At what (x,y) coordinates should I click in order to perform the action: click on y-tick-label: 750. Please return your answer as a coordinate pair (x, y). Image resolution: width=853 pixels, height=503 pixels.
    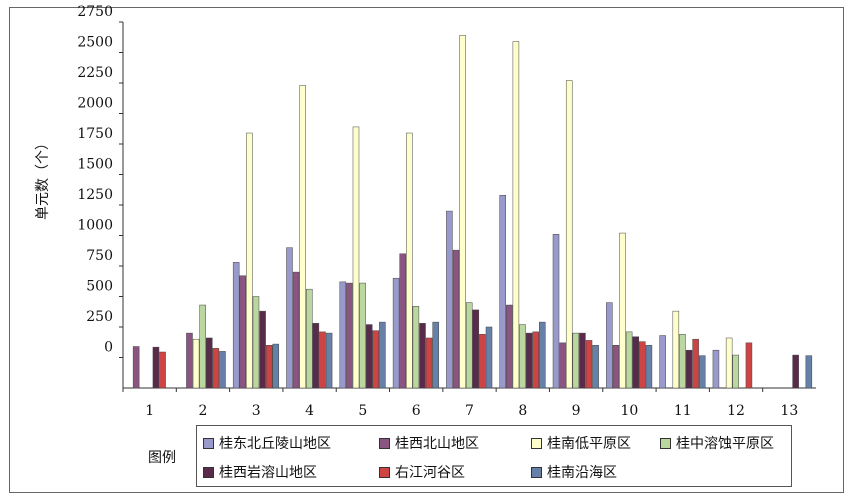
    Looking at the image, I should click on (99, 256).